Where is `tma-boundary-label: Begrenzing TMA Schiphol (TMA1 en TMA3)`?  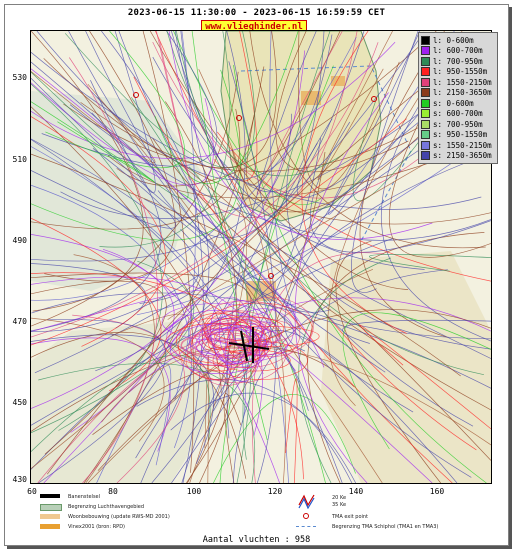 tma-boundary-label: Begrenzing TMA Schiphol (TMA1 en TMA3) is located at coordinates (385, 527).